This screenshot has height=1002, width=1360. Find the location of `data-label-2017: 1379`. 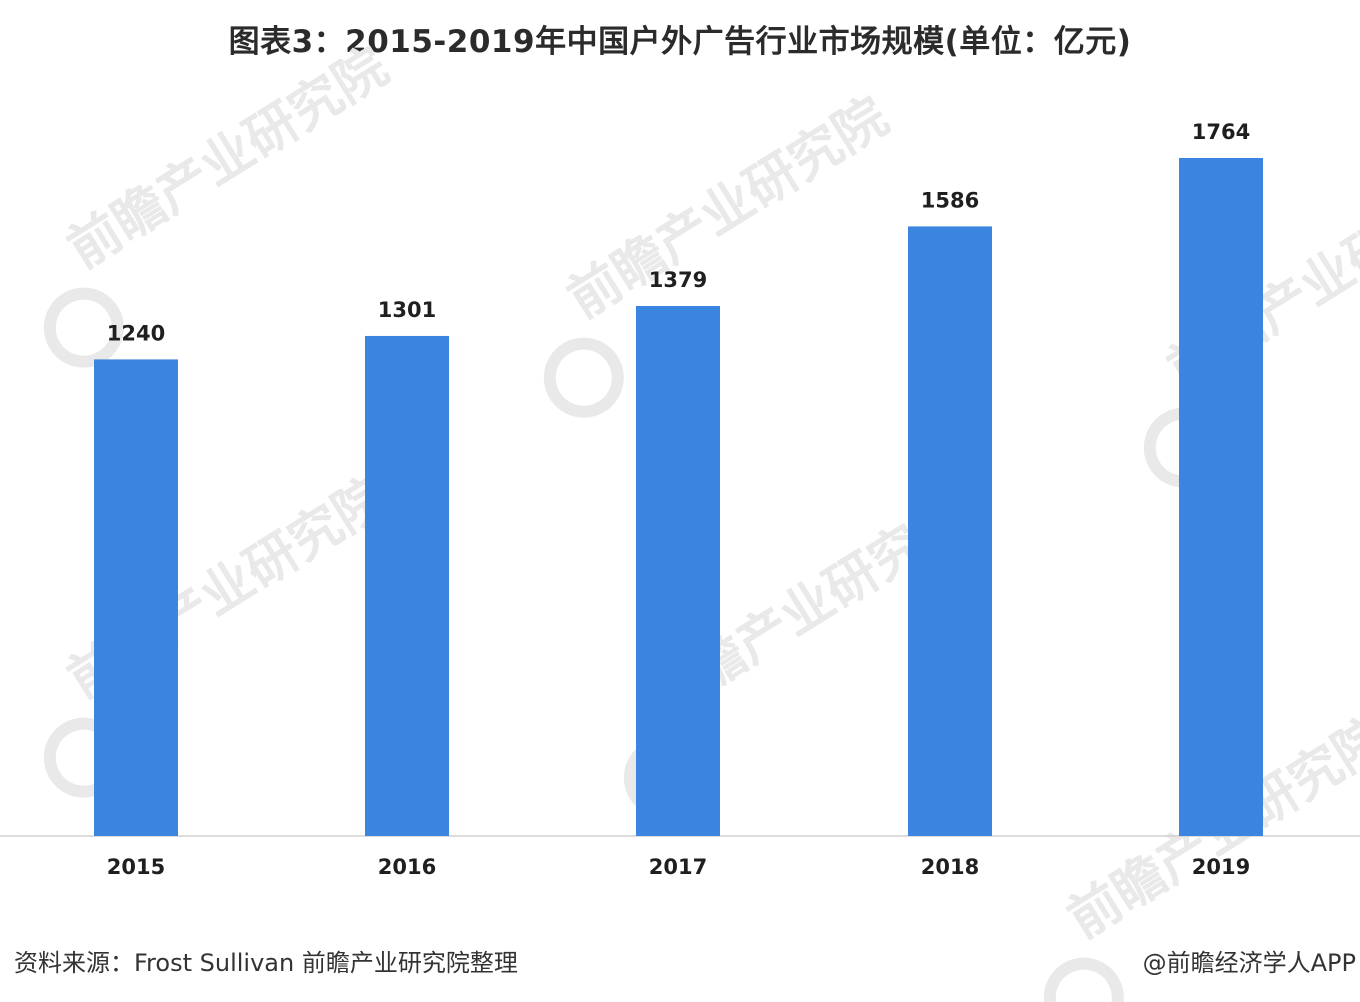

data-label-2017: 1379 is located at coordinates (678, 280).